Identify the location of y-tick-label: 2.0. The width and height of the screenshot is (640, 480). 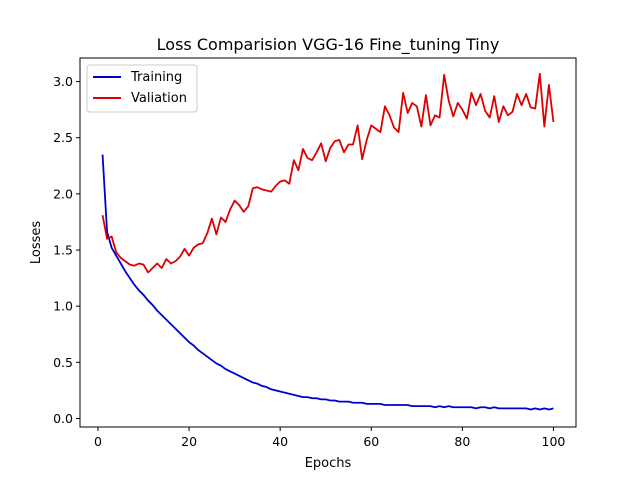
(63, 193).